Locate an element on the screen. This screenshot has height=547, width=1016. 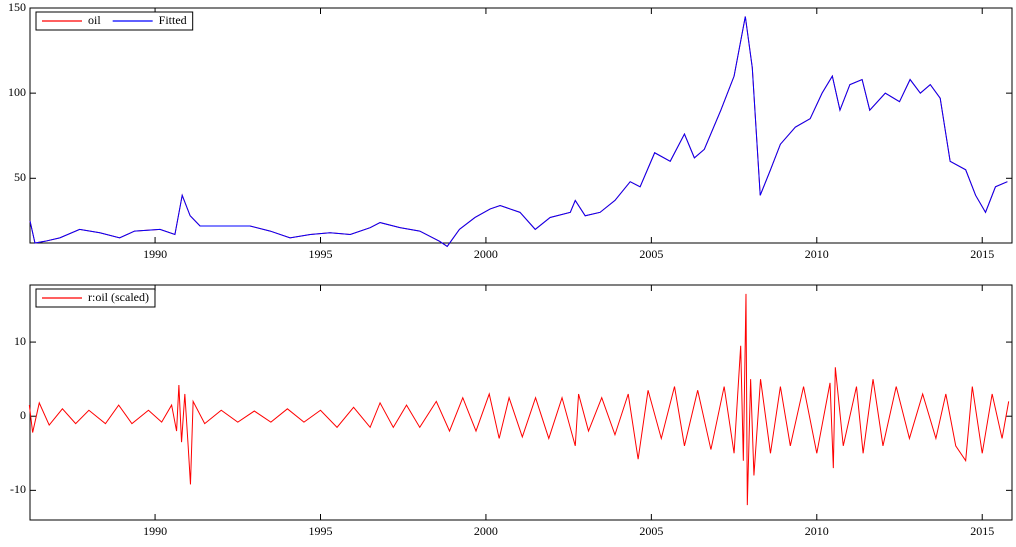
y-tick-label: 0 is located at coordinates (23, 415).